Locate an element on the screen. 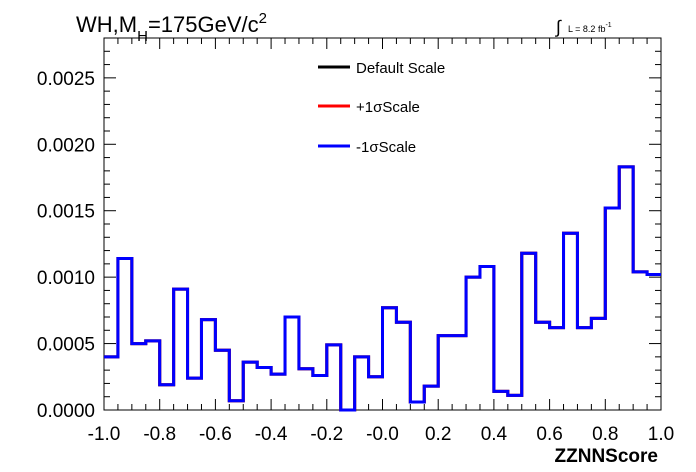  lumi-label: L = 8.2 fb-1 is located at coordinates (590, 28).